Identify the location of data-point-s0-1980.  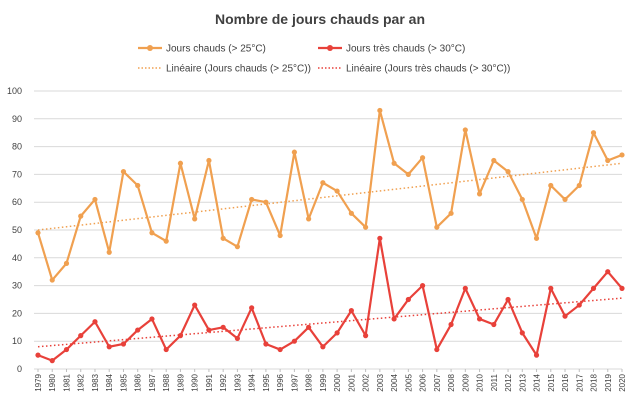
(52, 280).